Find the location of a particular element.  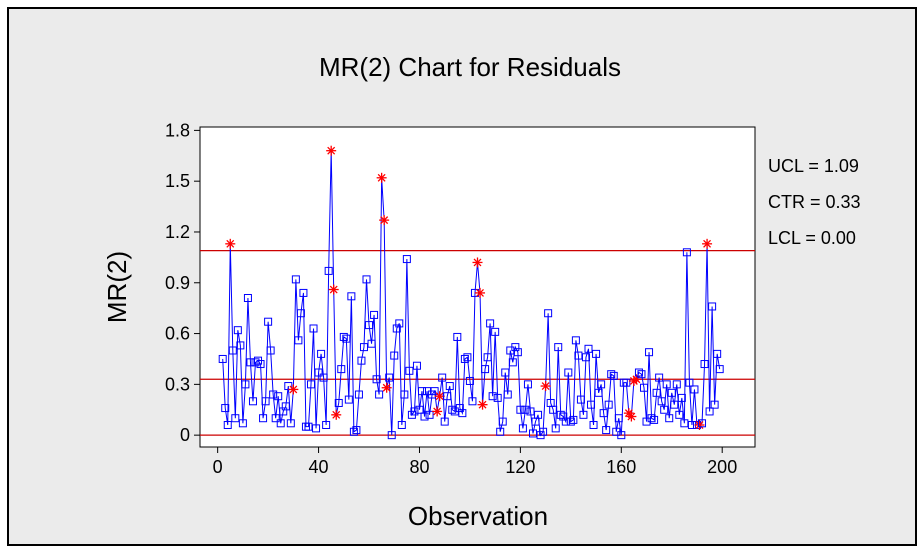

y-tick-label: 0.9 is located at coordinates (177, 283).